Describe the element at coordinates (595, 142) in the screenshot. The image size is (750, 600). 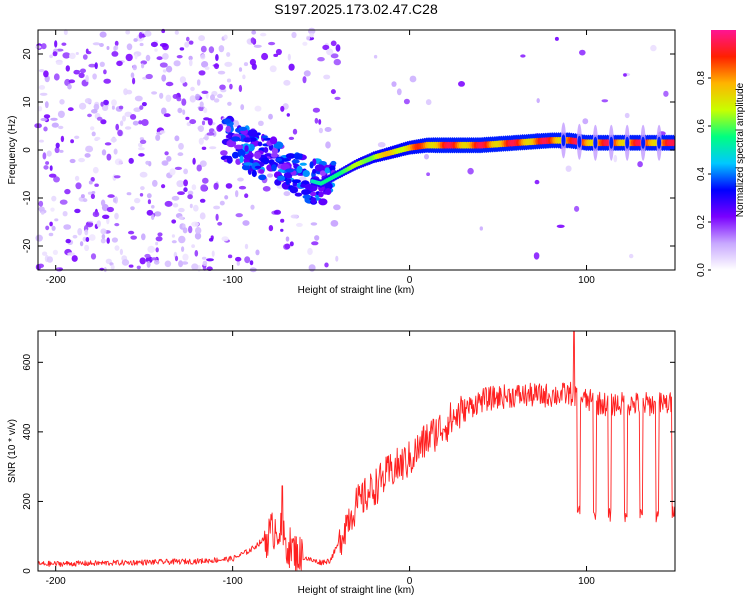
I see `spectral-smear` at that location.